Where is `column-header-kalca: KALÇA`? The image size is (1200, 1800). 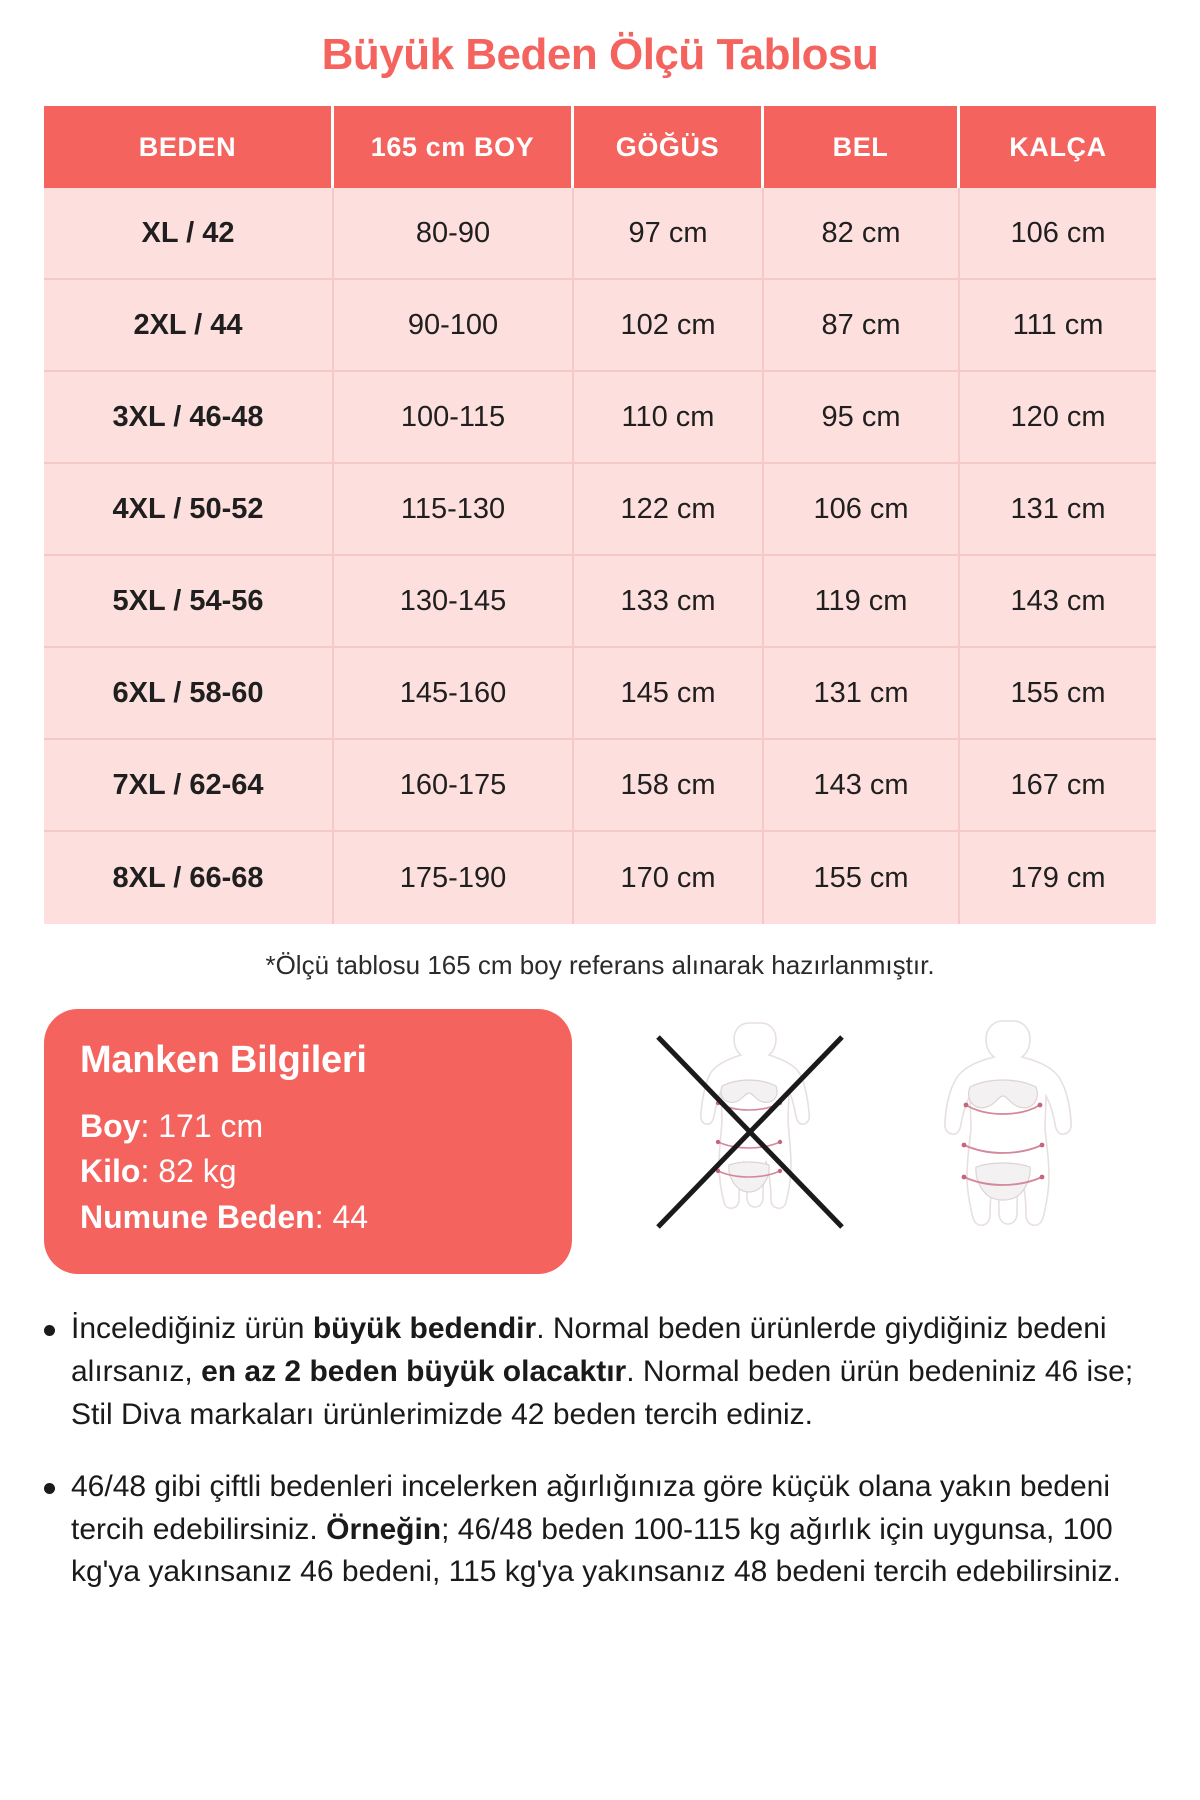 column-header-kalca: KALÇA is located at coordinates (1058, 147).